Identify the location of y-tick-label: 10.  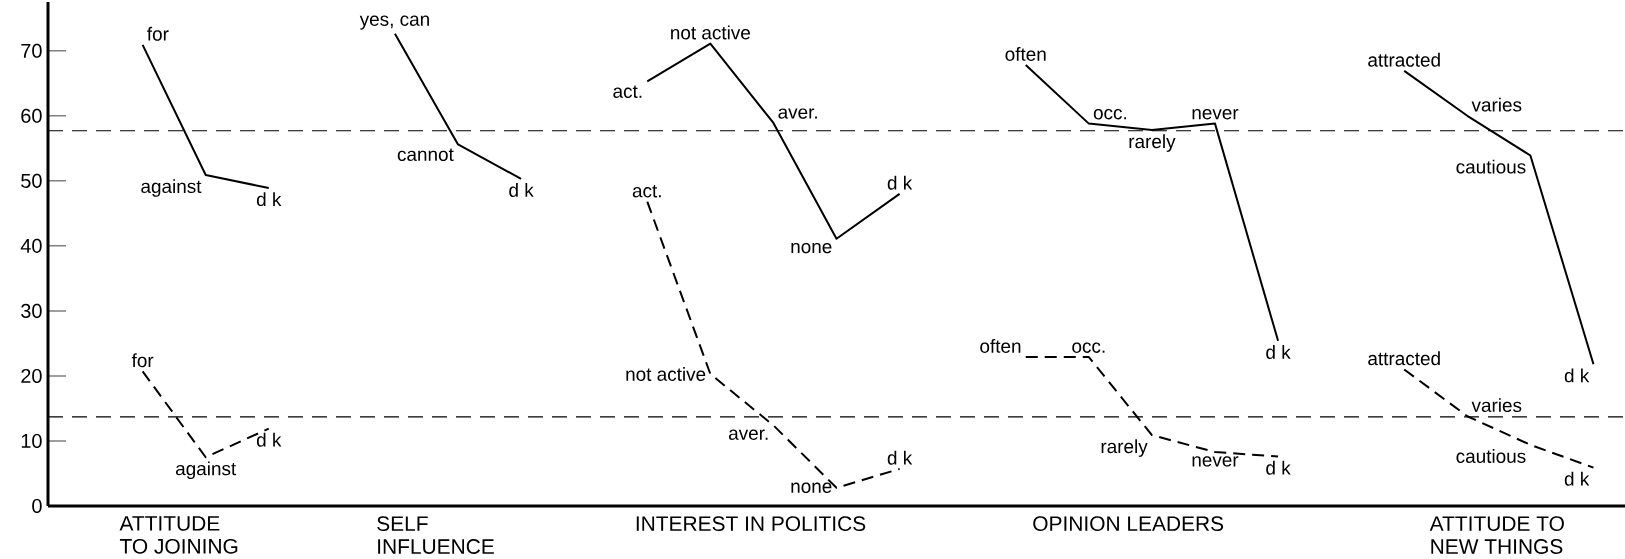
(31, 441).